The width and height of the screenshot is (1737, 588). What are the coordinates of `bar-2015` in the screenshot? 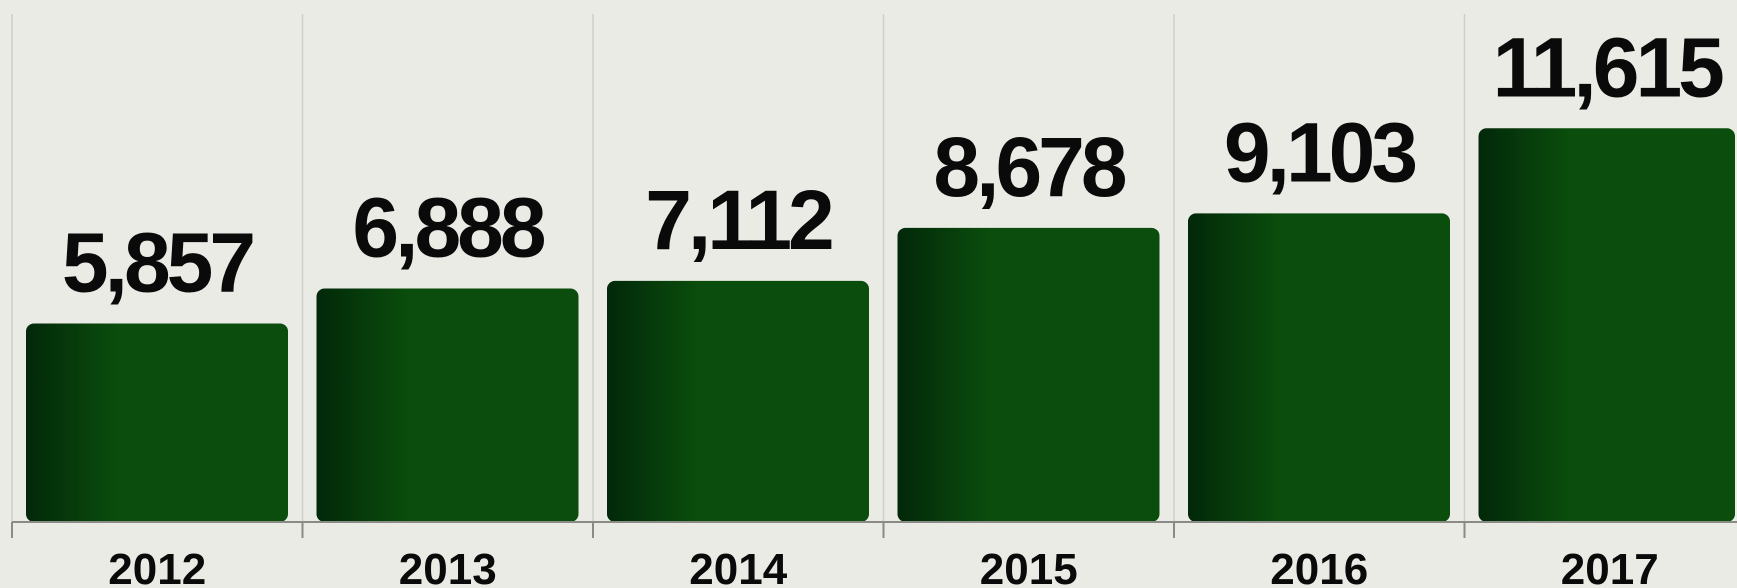 It's located at (1028, 374).